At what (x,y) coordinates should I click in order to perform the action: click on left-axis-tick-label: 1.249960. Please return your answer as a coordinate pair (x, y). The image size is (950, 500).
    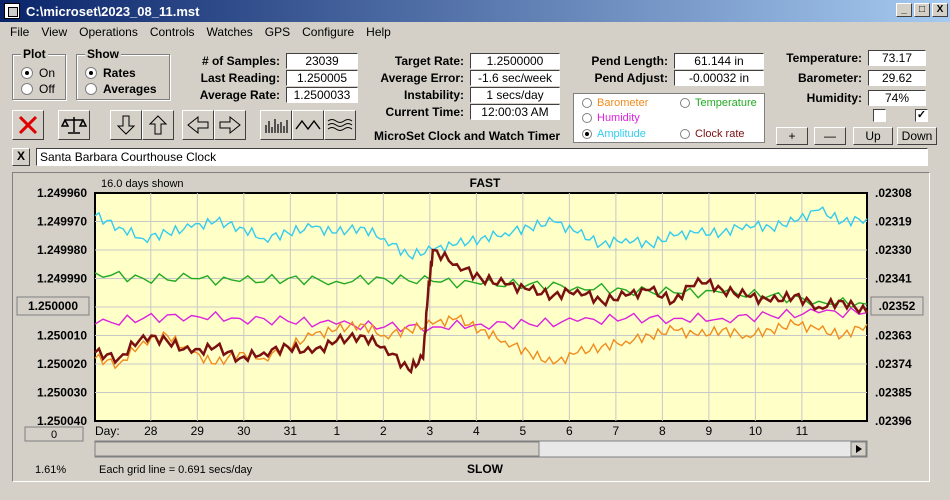
    Looking at the image, I should click on (62, 193).